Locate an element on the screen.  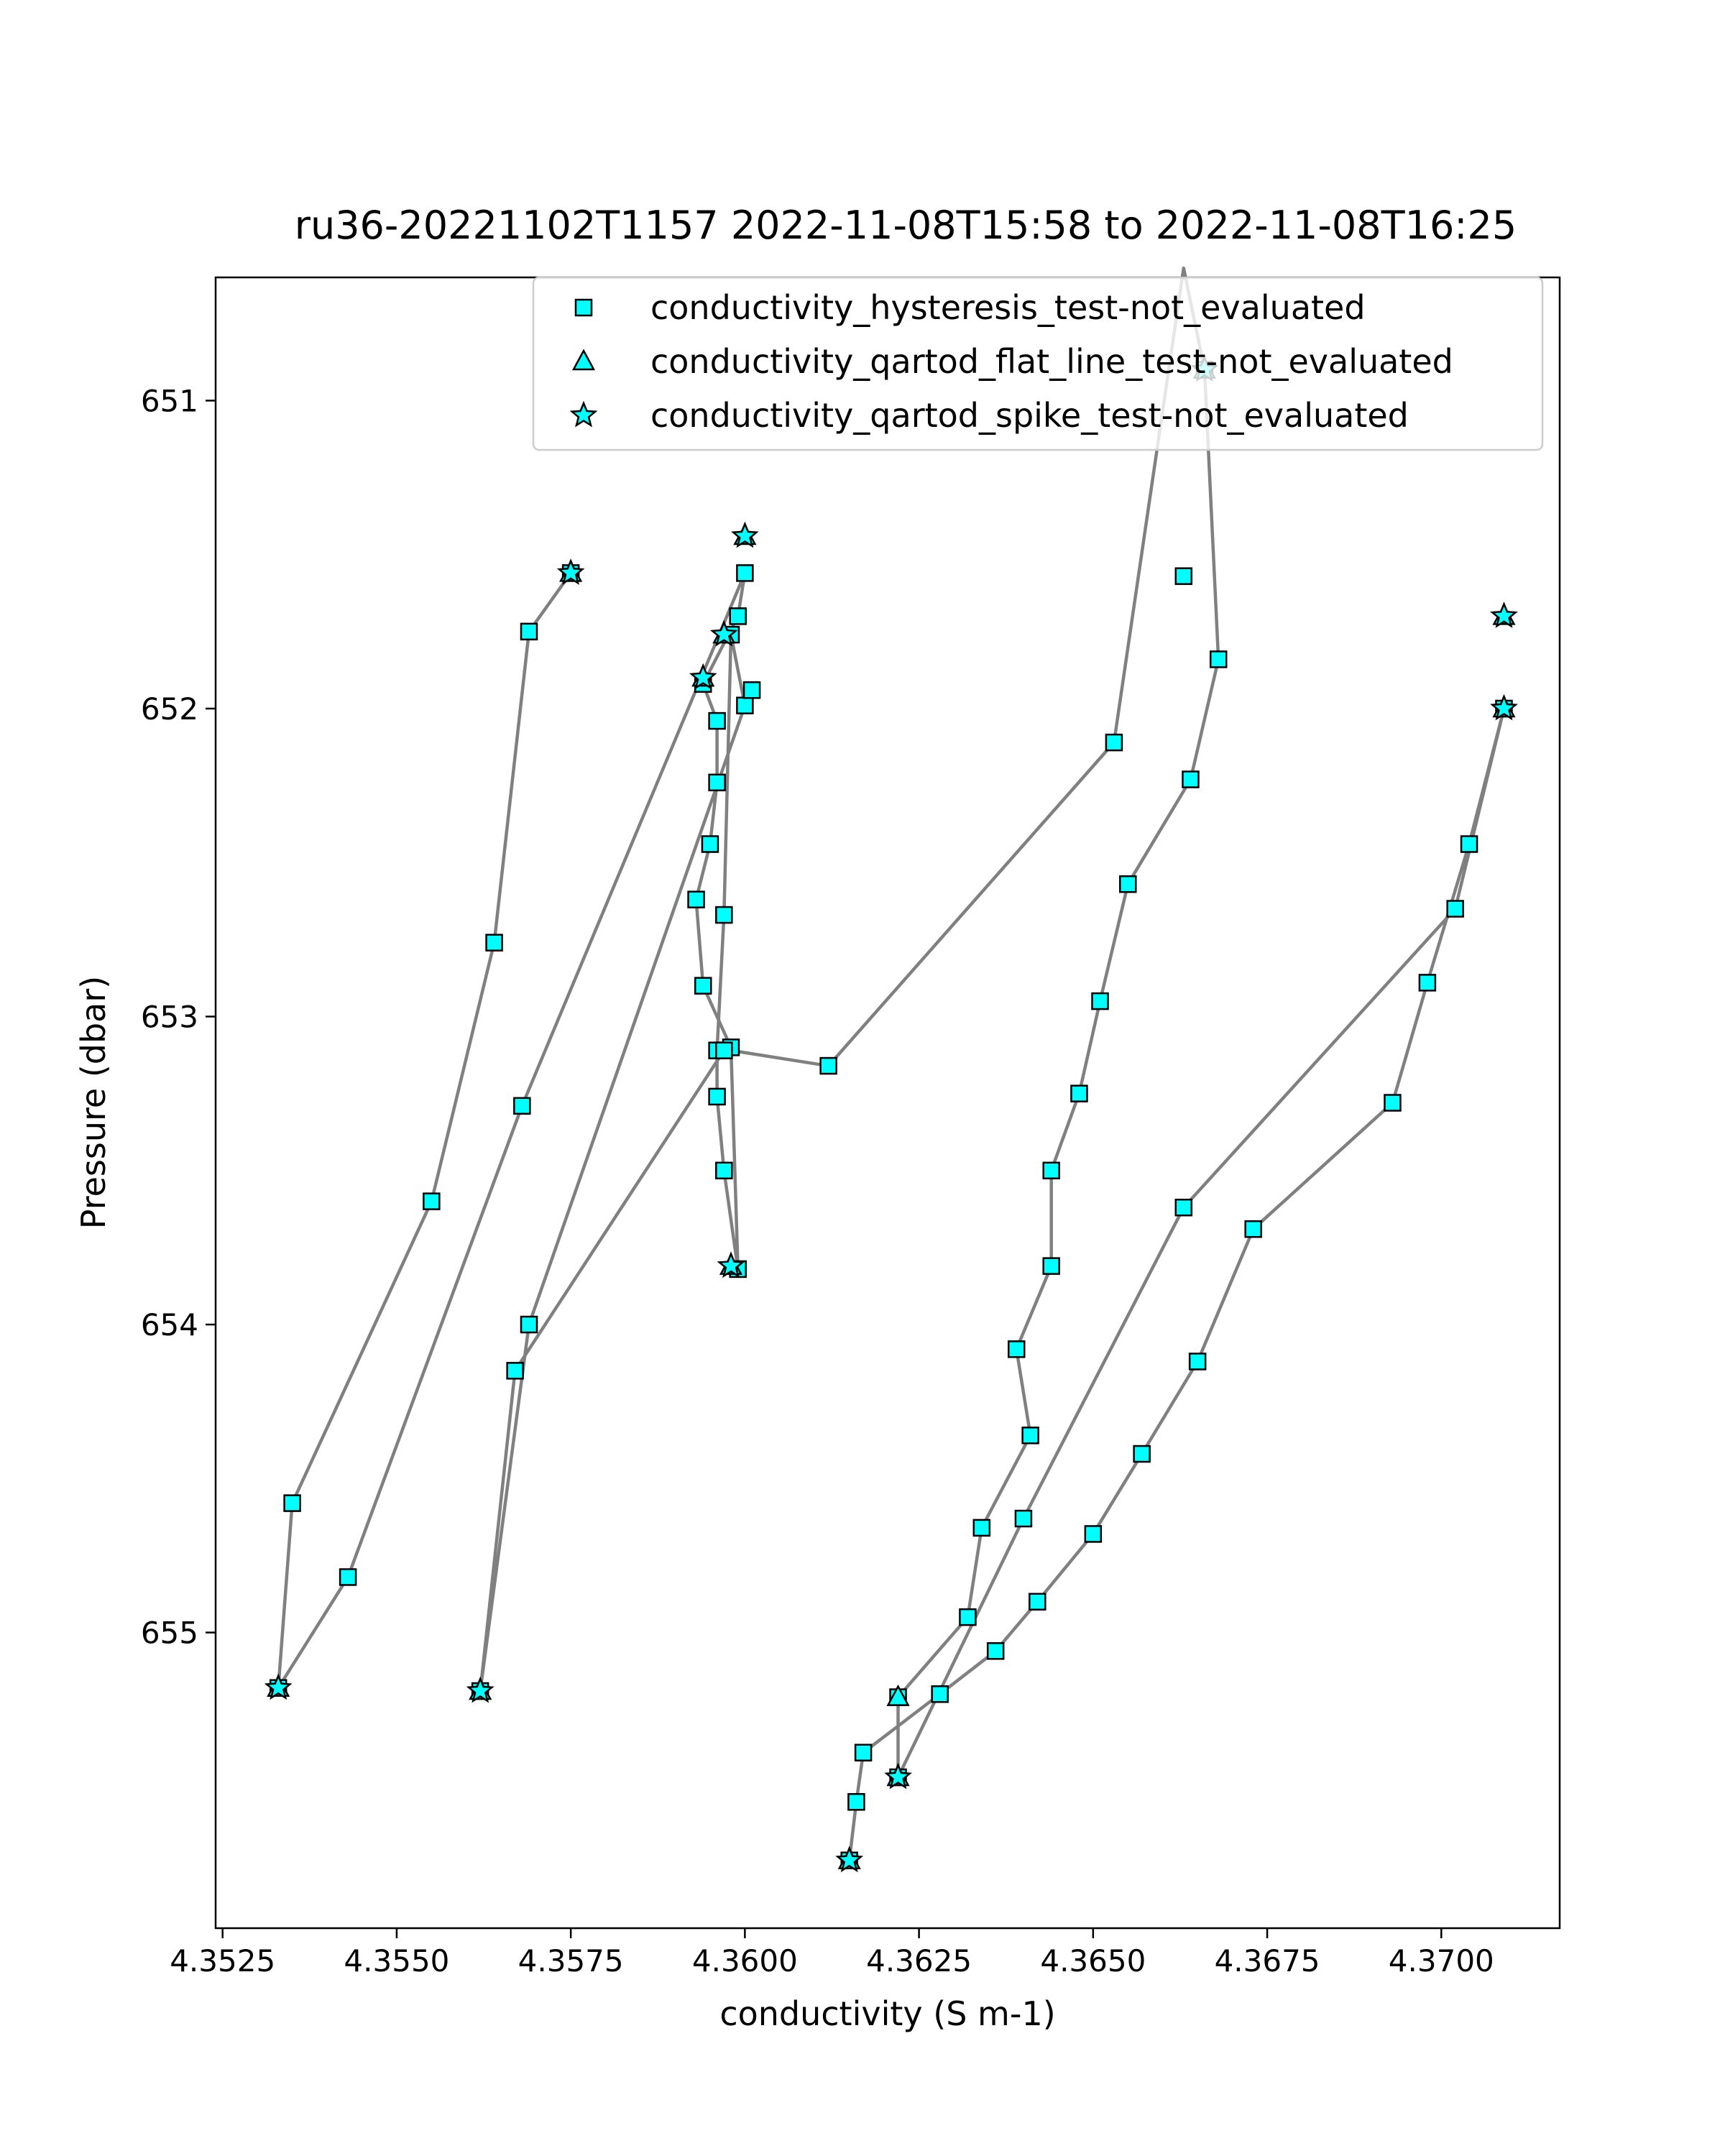
x-tick-label: 4.3575 is located at coordinates (571, 1960).